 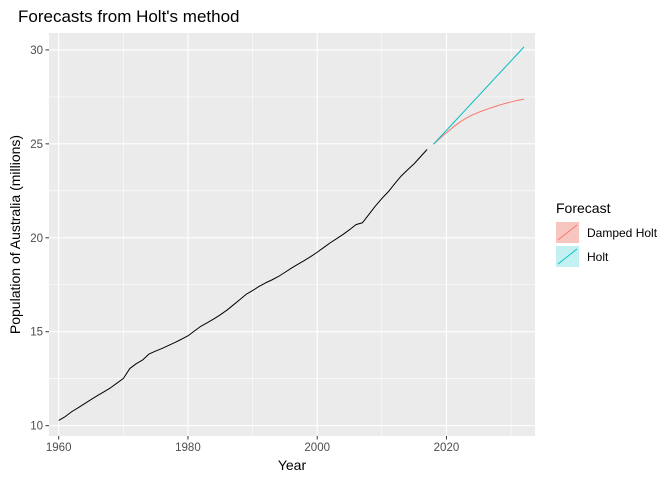 I want to click on y-axis-title: Population of Australia (millions), so click(x=15, y=234).